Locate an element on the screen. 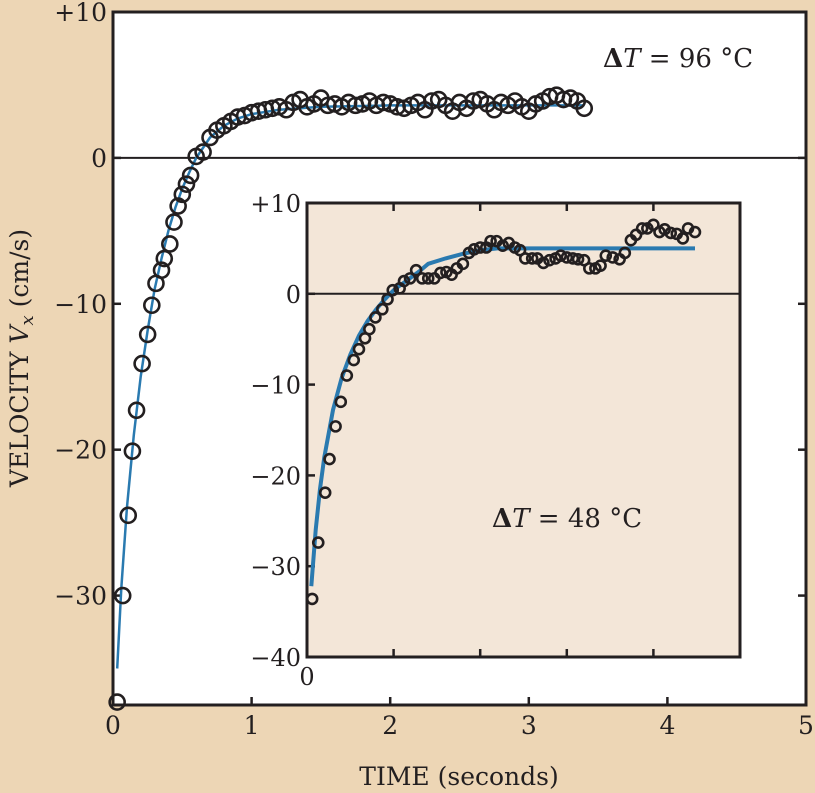 The image size is (815, 793). main-y-tick-label: −20 is located at coordinates (80, 450).